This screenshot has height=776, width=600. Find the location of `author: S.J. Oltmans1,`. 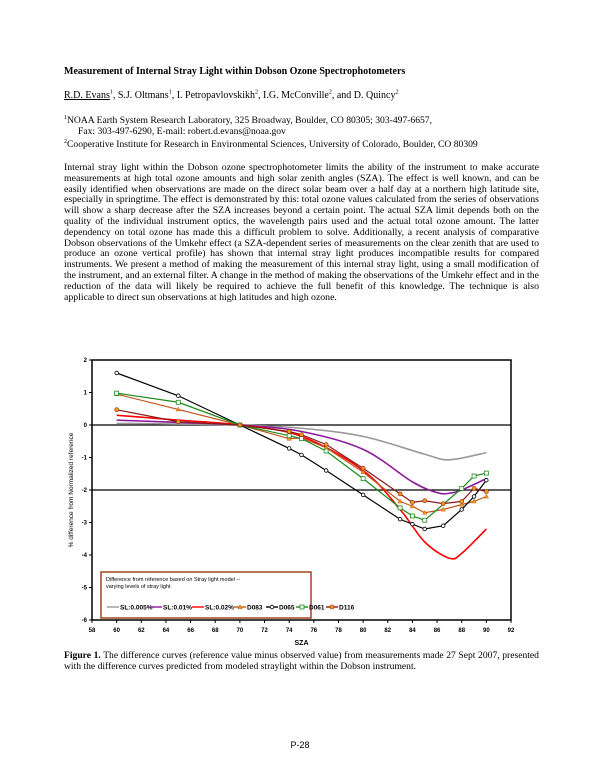

author: S.J. Oltmans1, is located at coordinates (147, 96).